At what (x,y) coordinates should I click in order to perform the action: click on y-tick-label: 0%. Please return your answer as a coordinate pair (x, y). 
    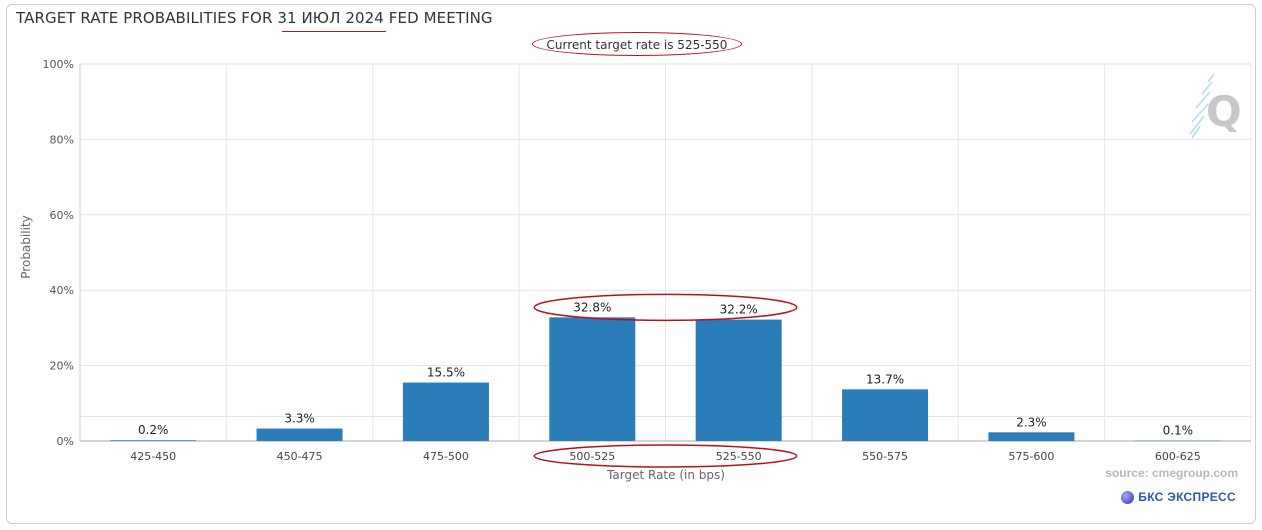
    Looking at the image, I should click on (65, 441).